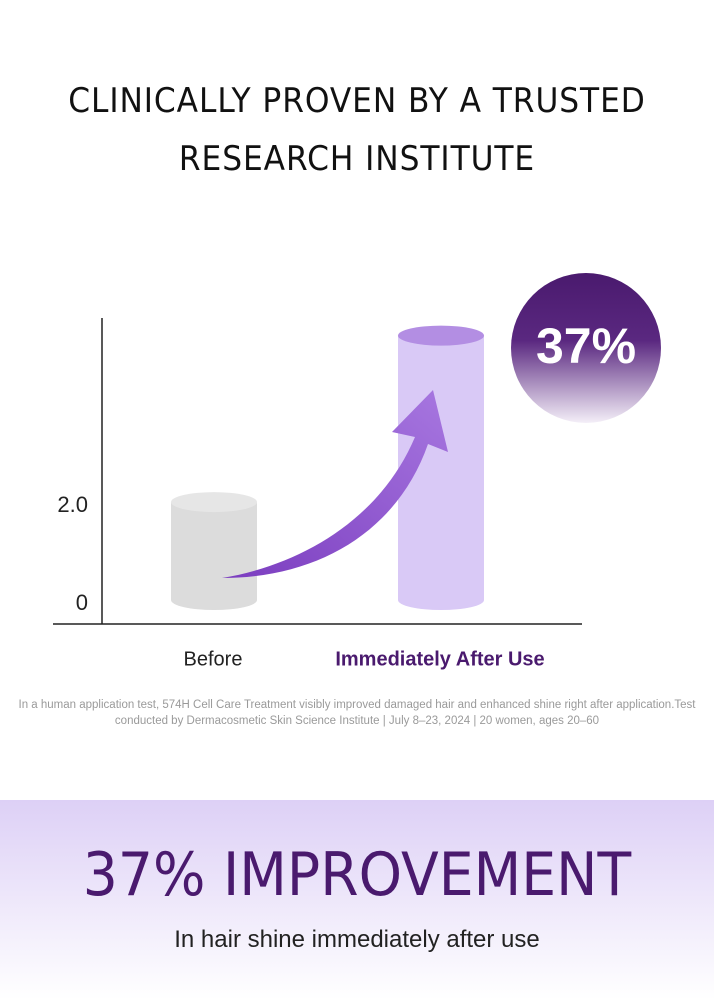 This screenshot has width=714, height=1000. I want to click on subheadline: In hair shine immediately after use, so click(357, 939).